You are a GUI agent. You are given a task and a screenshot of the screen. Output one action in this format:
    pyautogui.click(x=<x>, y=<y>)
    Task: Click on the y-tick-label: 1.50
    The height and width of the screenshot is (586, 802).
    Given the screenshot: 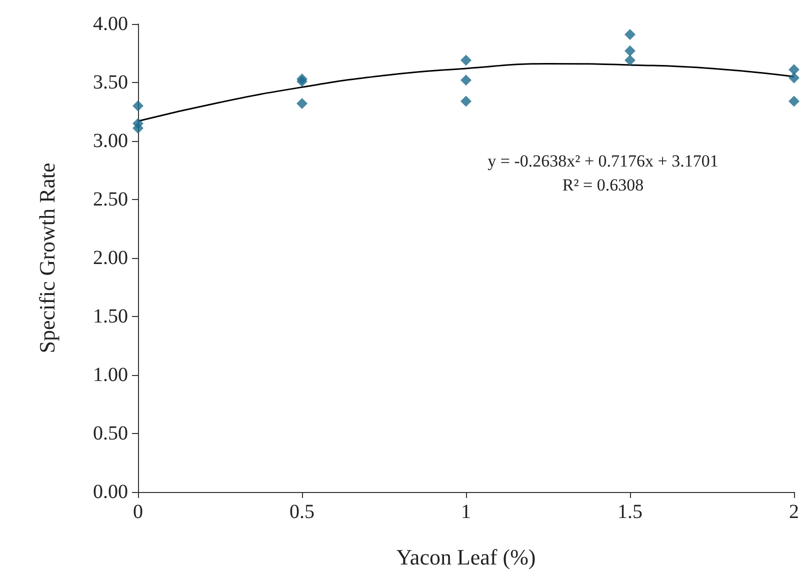 What is the action you would take?
    pyautogui.click(x=110, y=317)
    